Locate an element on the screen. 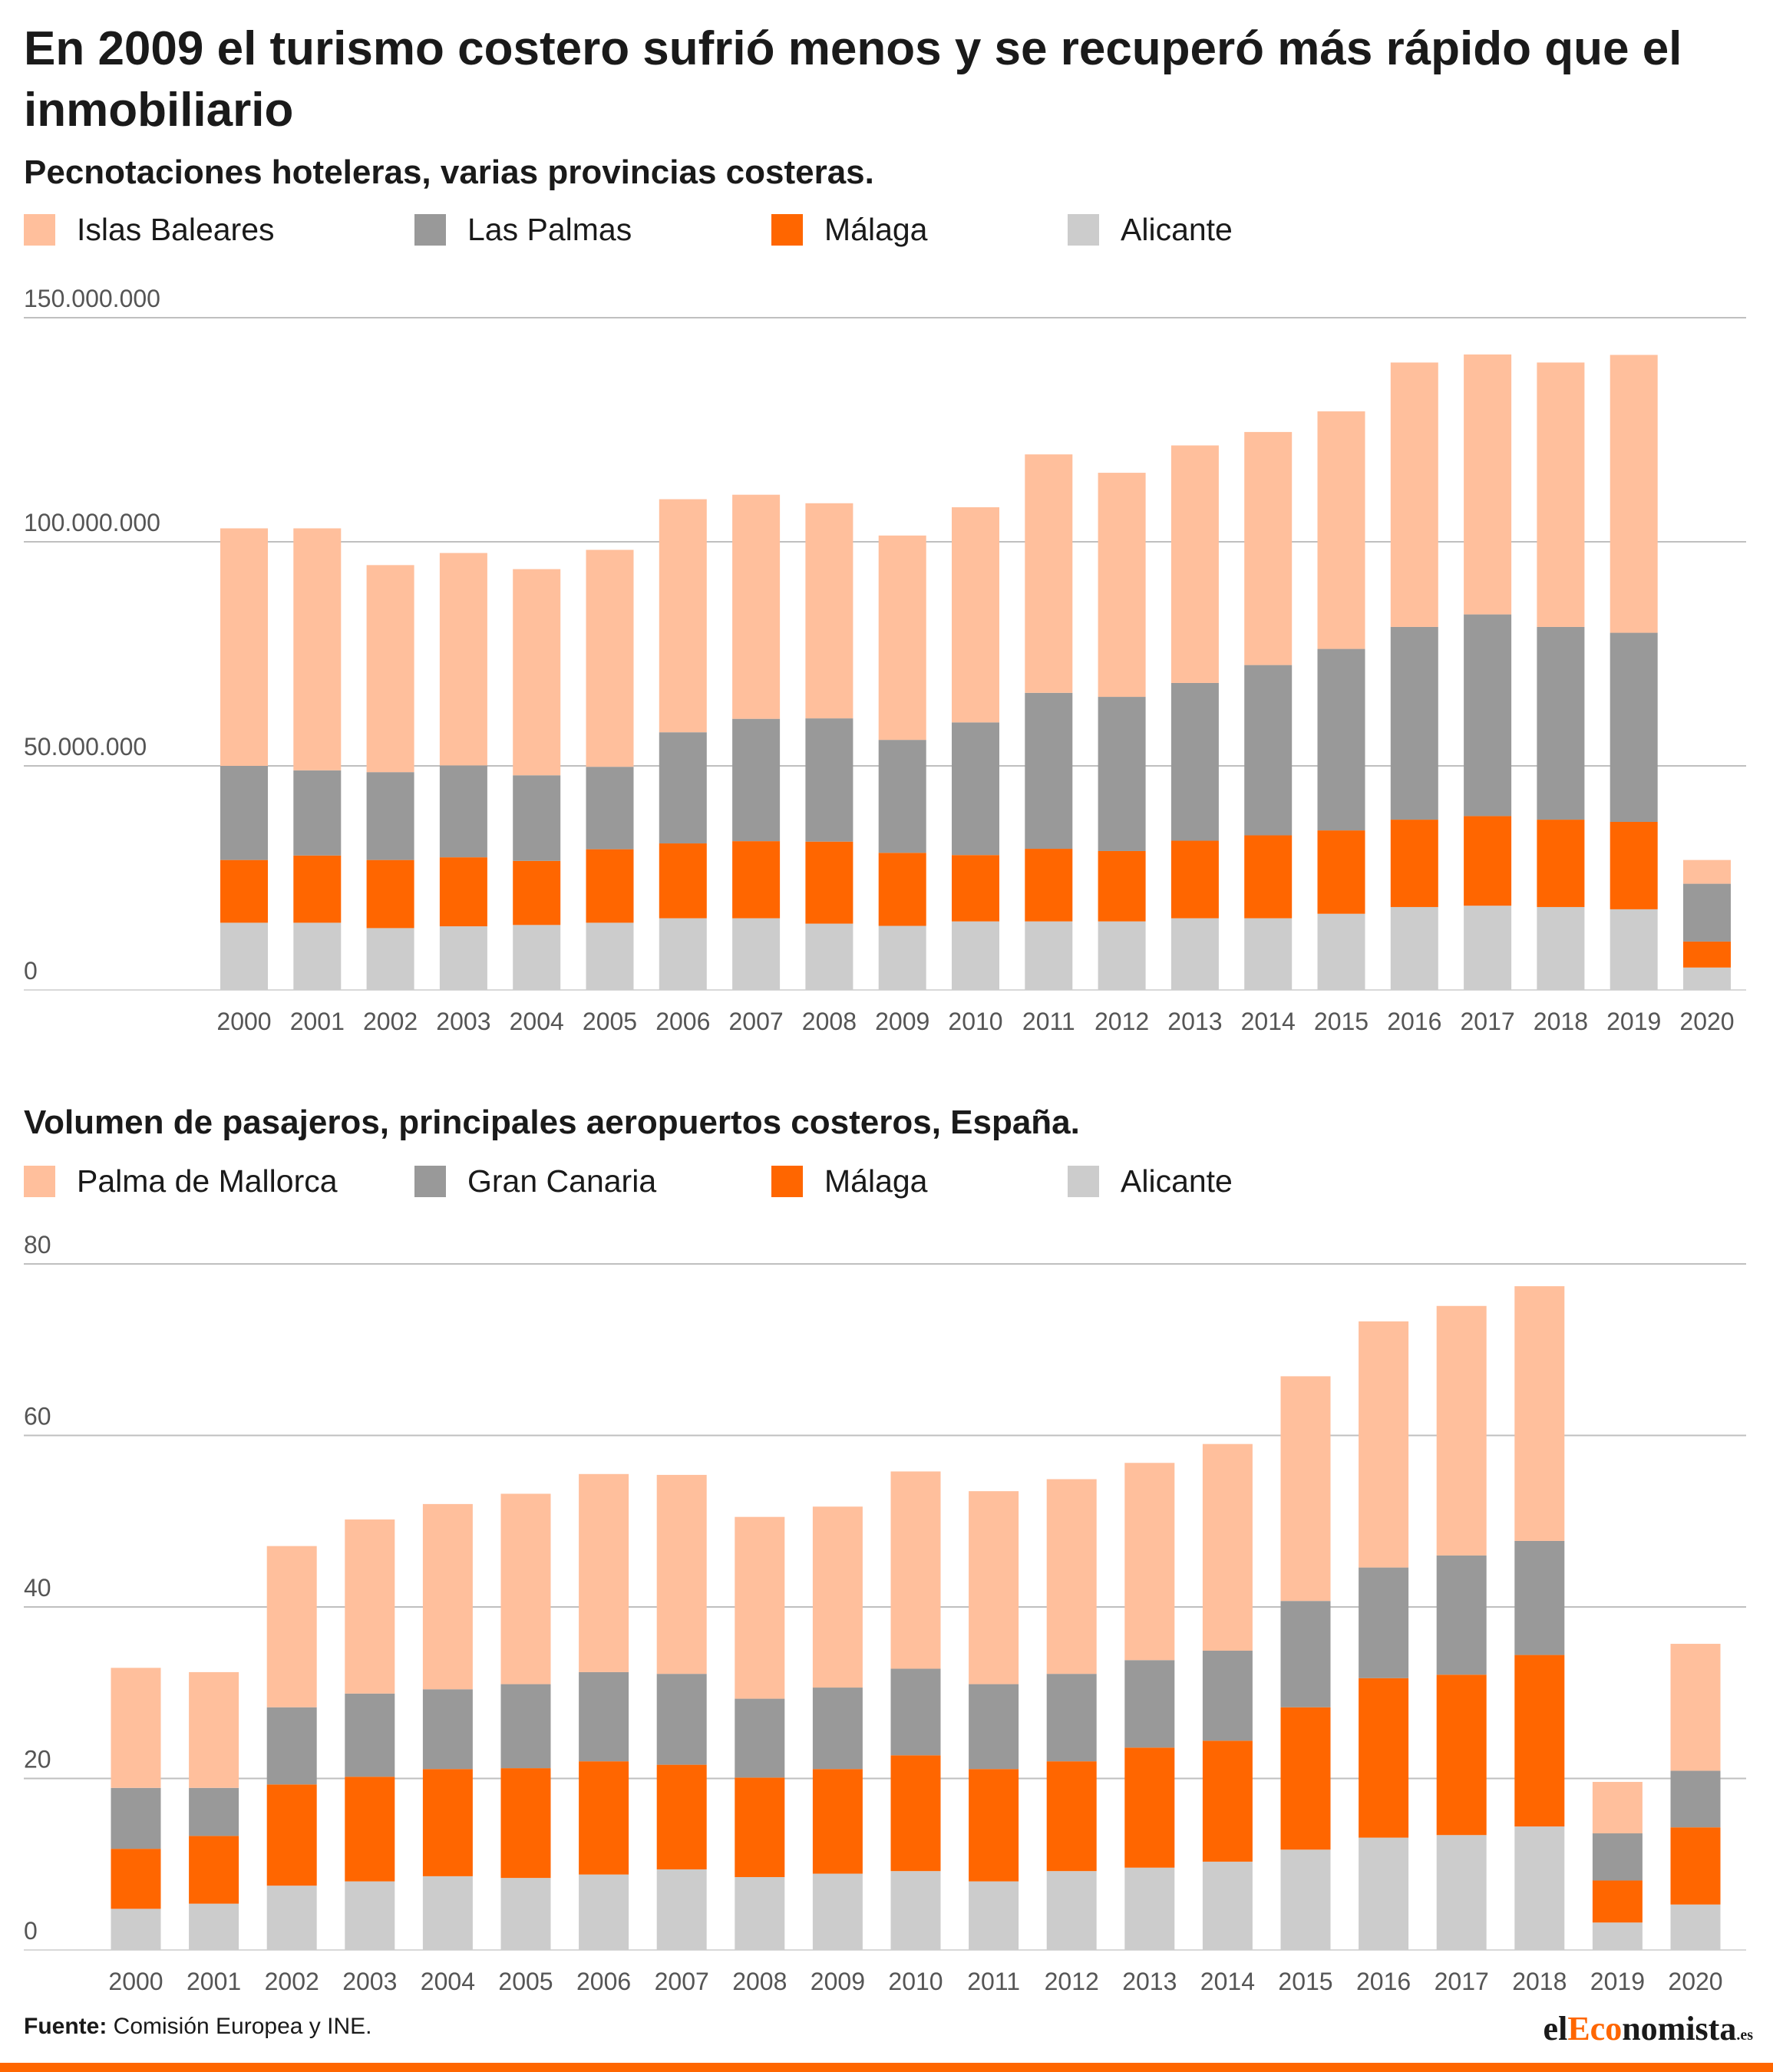 The image size is (1773, 2072). x-tick-label: 2020 is located at coordinates (1695, 1981).